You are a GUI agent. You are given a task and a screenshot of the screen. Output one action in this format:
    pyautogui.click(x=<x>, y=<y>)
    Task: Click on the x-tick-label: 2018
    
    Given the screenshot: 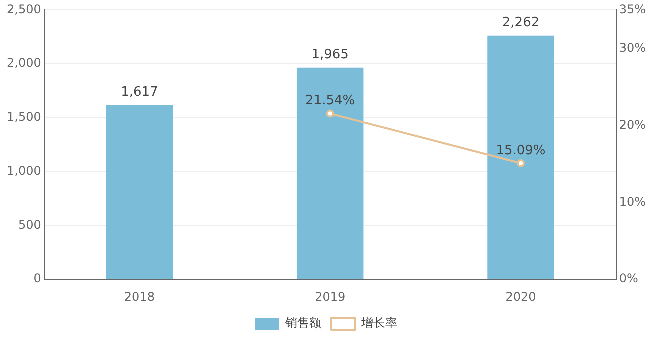 What is the action you would take?
    pyautogui.click(x=139, y=297)
    